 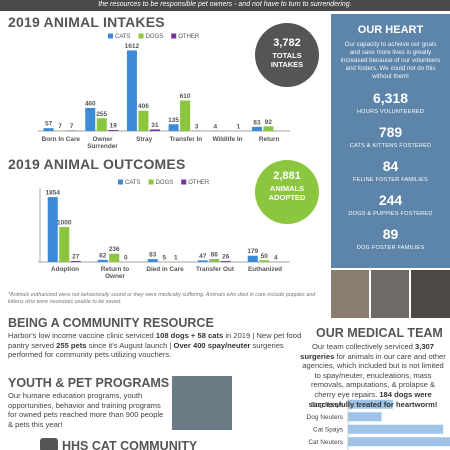 What do you see at coordinates (269, 139) in the screenshot?
I see `x-tick-label: Return` at bounding box center [269, 139].